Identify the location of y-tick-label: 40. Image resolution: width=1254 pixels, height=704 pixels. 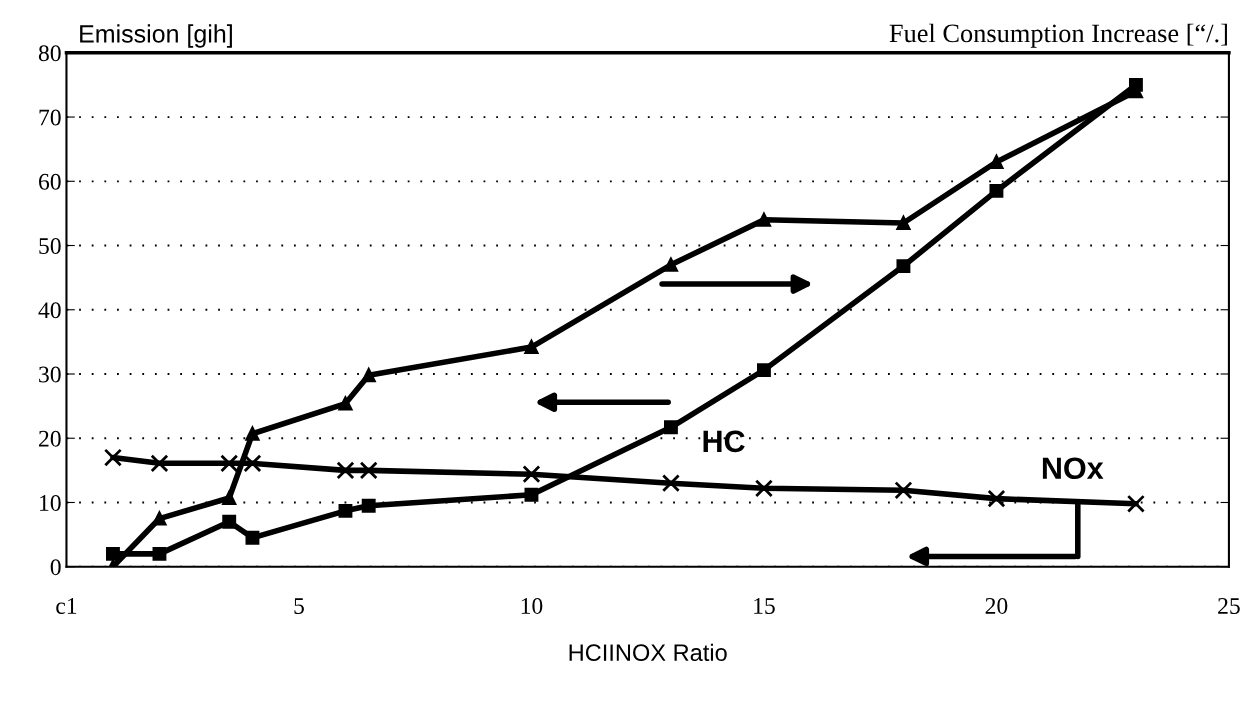
(49, 310).